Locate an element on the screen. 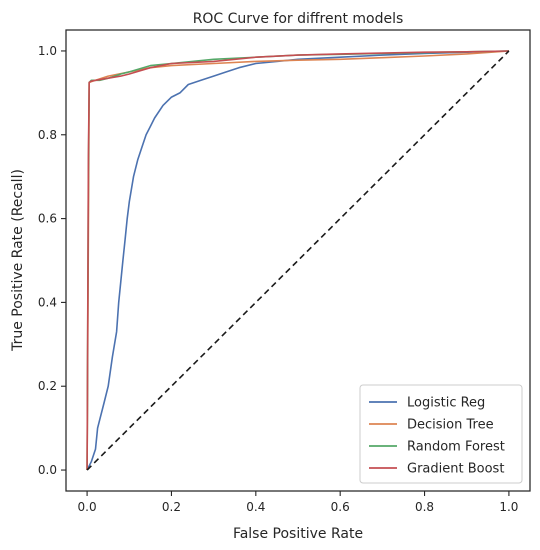 The height and width of the screenshot is (550, 540). y-tick-label: 0.4 is located at coordinates (47, 302).